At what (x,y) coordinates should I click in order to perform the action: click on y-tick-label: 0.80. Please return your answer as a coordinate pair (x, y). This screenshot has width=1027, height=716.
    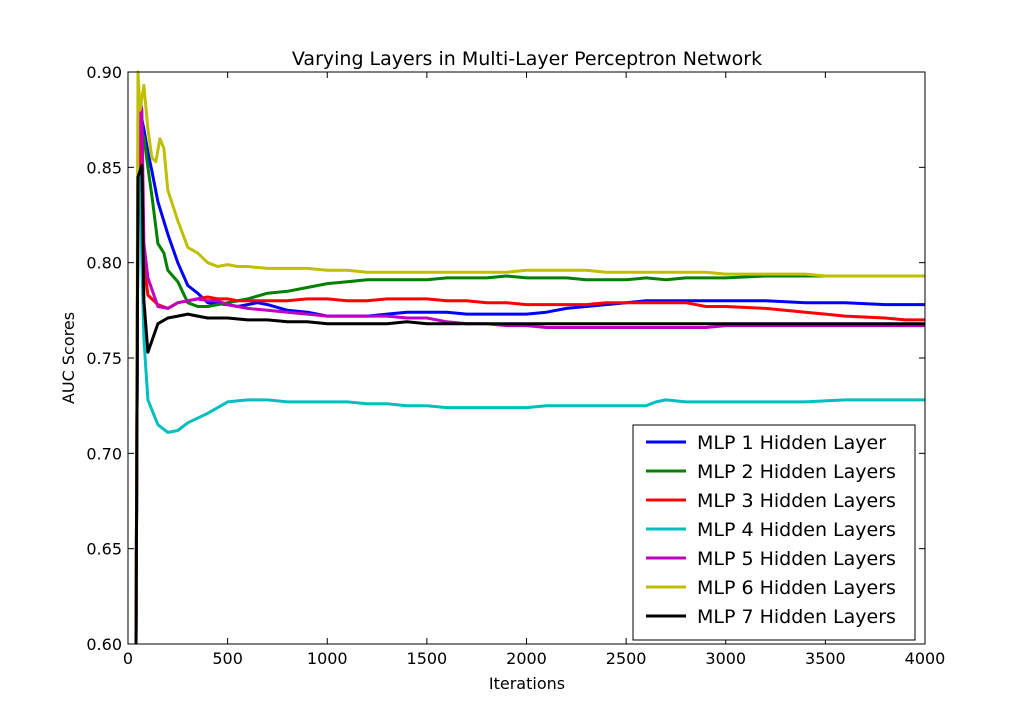
    Looking at the image, I should click on (104, 263).